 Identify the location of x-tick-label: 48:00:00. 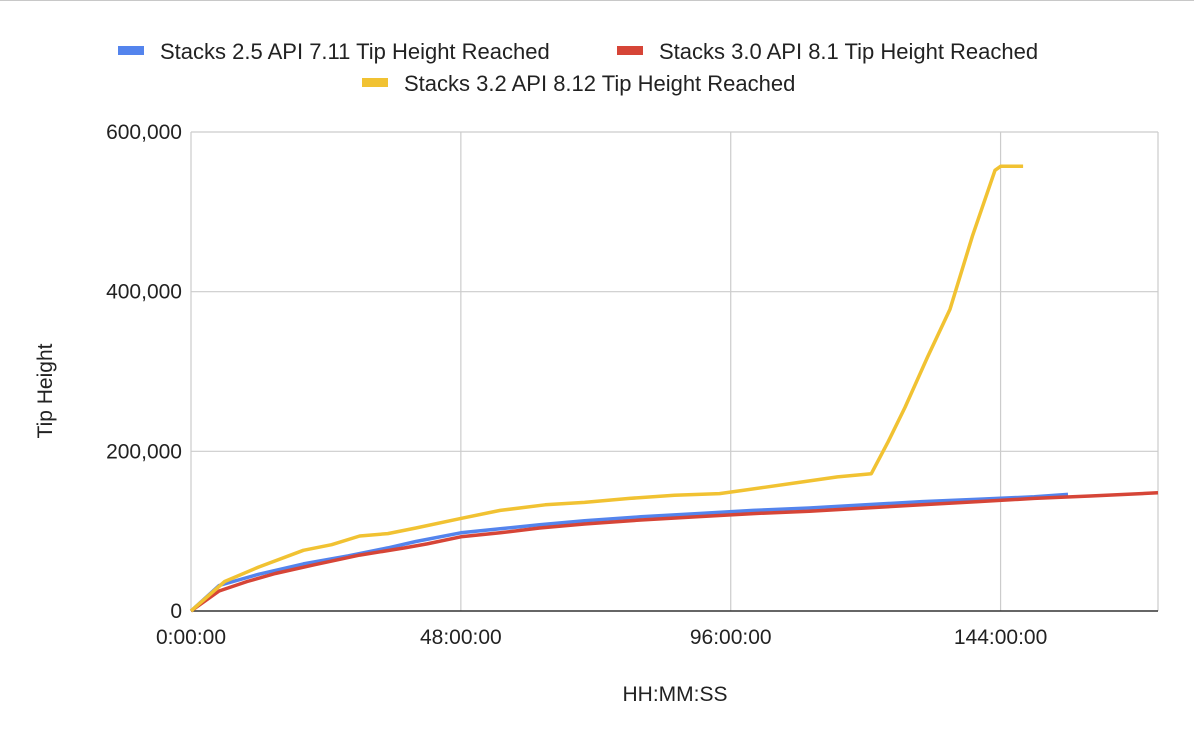
(461, 637).